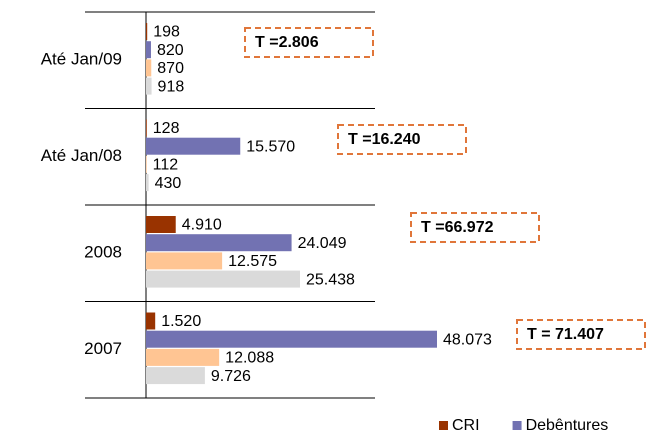 Image resolution: width=648 pixels, height=437 pixels. I want to click on category-label: Até Jan/09, so click(81, 59).